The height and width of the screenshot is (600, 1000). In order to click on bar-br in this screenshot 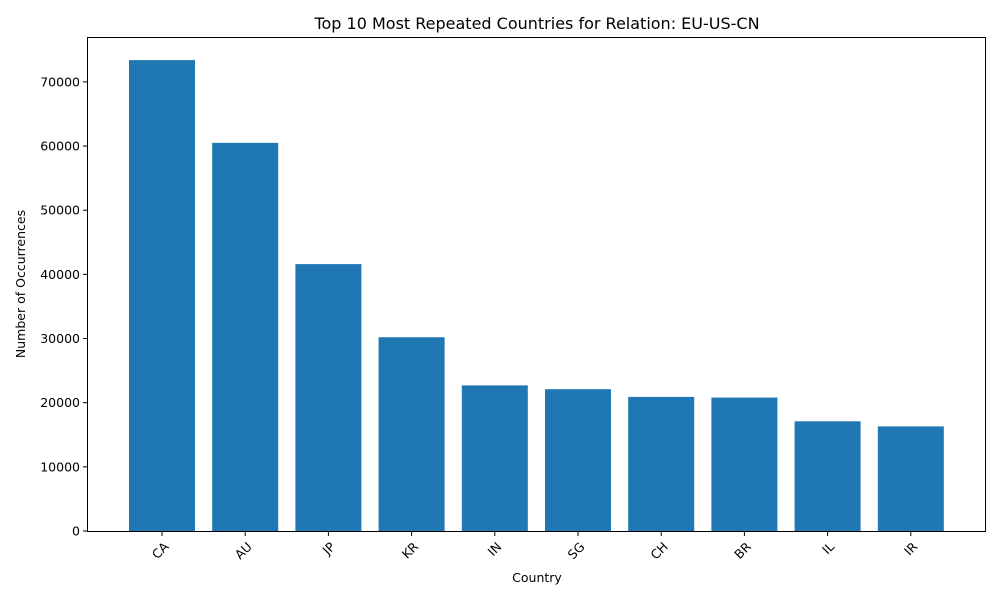, I will do `click(744, 464)`.